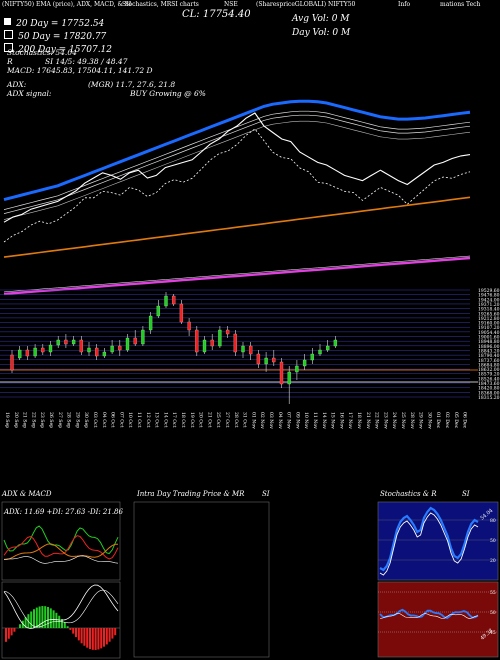 The image size is (500, 660). What do you see at coordinates (412, 420) in the screenshot?
I see `x-date-label: 28 Nov` at bounding box center [412, 420].